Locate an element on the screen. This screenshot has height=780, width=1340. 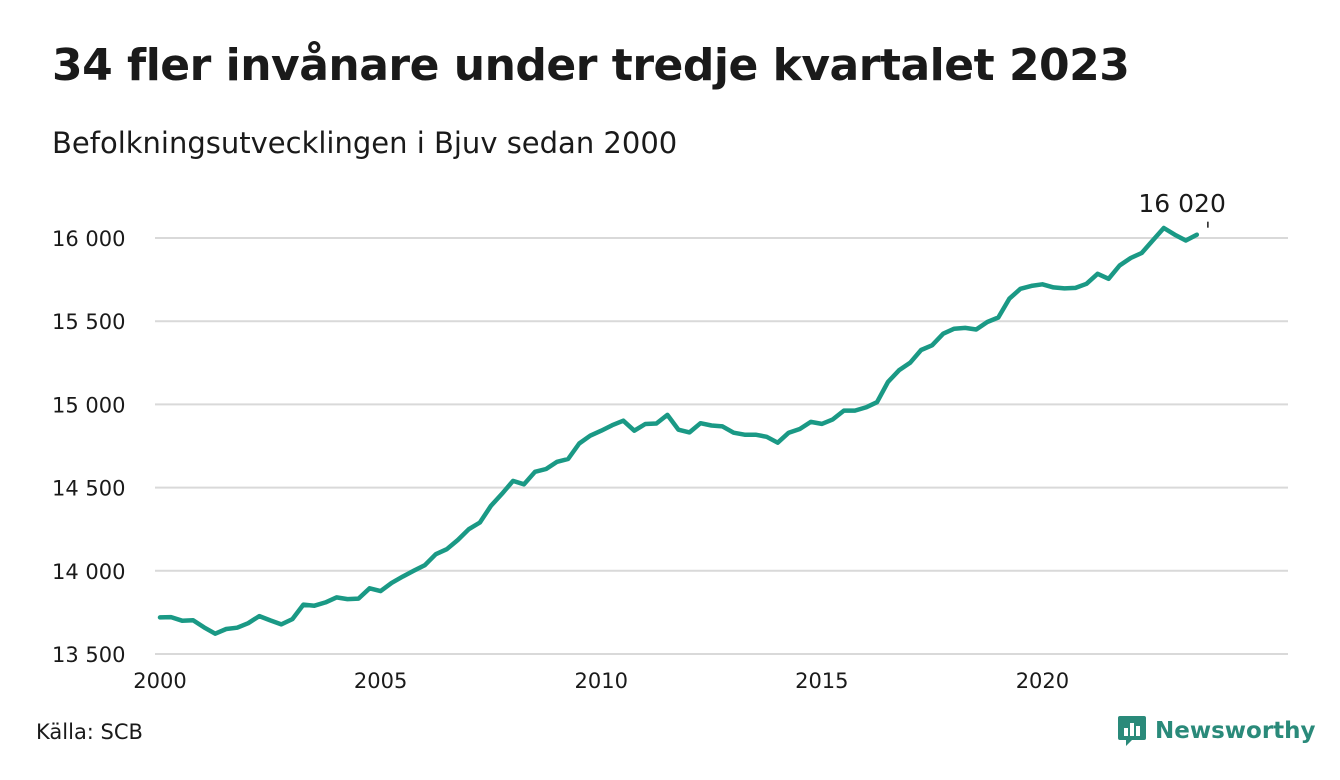
annotation-layer: 16 020 is located at coordinates (1182, 208).